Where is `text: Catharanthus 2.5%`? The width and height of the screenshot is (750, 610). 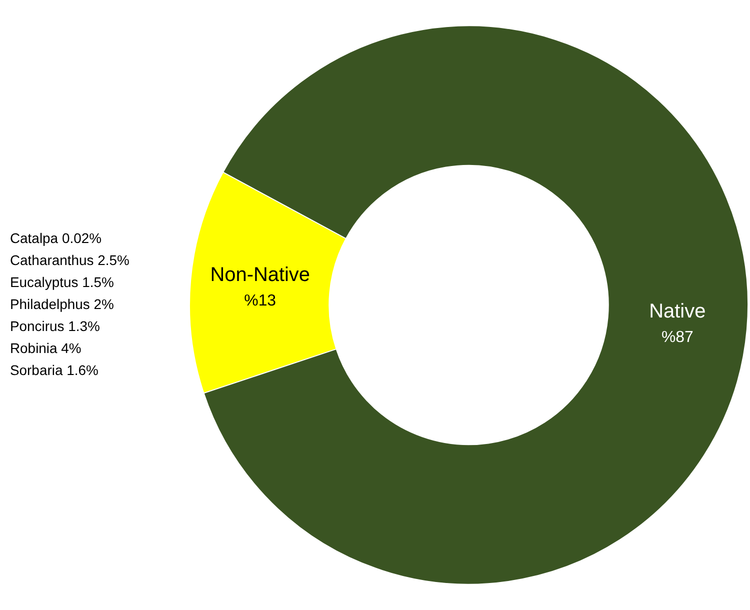
text: Catharanthus 2.5% is located at coordinates (70, 260).